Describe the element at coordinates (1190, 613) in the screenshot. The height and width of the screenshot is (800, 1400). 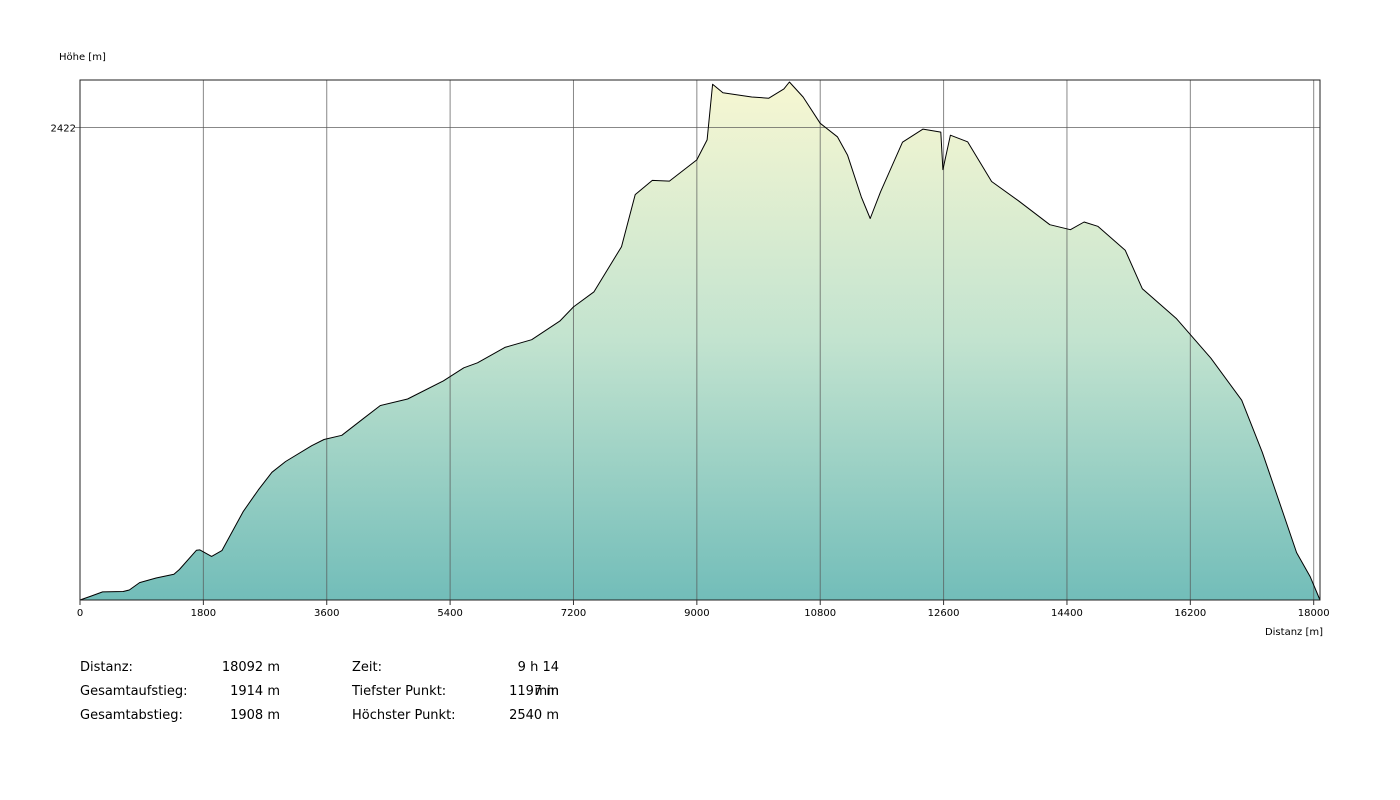
I see `x-tick-label: 16200` at that location.